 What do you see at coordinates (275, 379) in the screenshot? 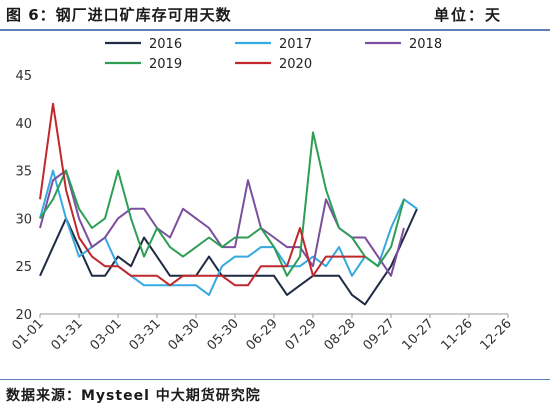
I see `footer-divider` at bounding box center [275, 379].